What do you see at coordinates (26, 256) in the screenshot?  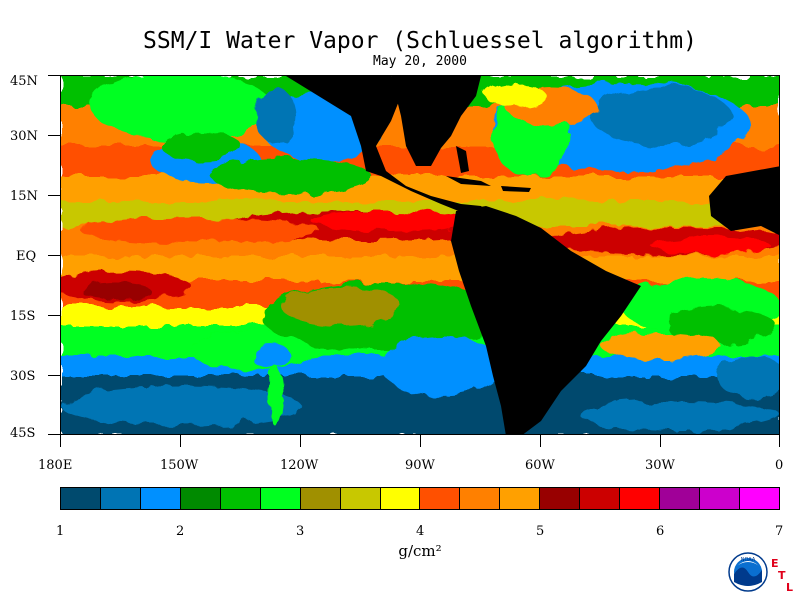 I see `lat-label-eq: EQ` at bounding box center [26, 256].